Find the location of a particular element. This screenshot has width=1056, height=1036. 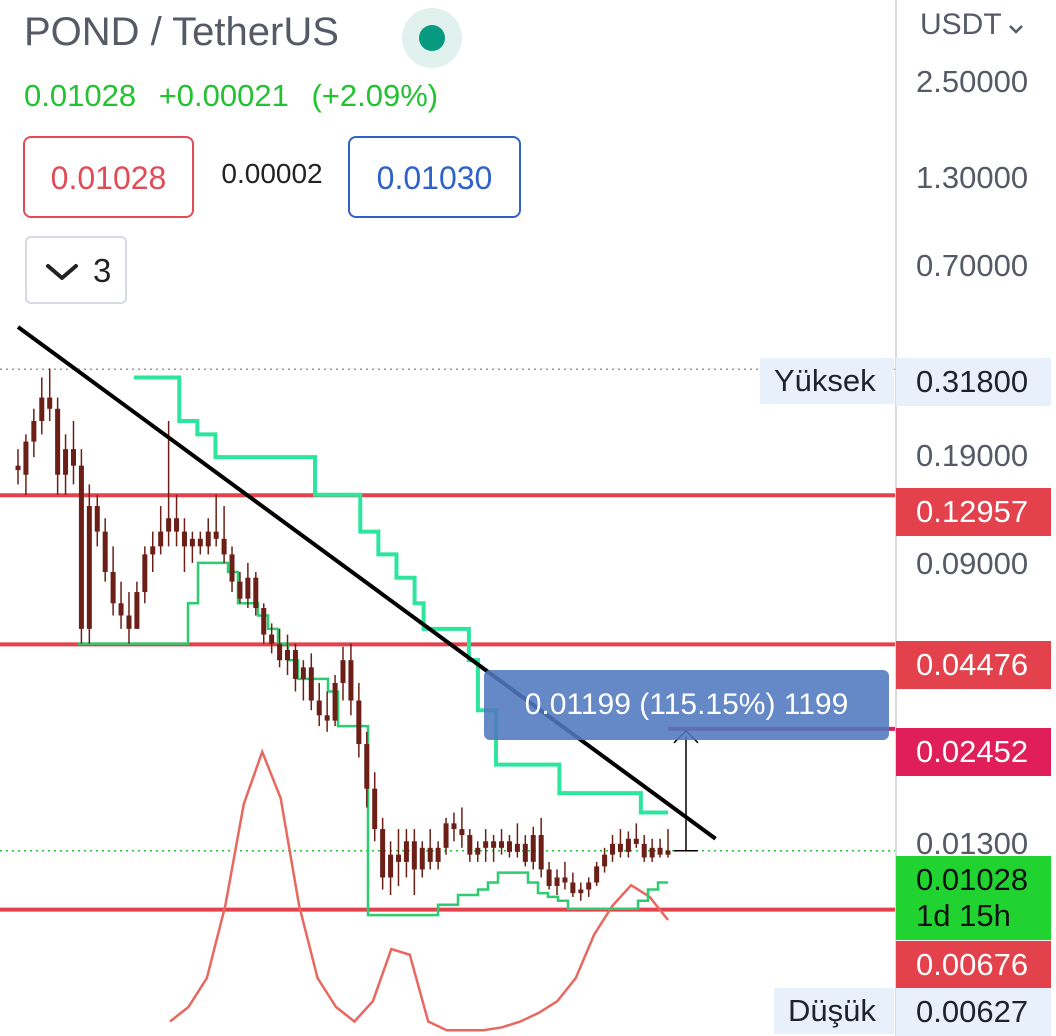

symbol-title: POND / TetherUS is located at coordinates (181, 32).